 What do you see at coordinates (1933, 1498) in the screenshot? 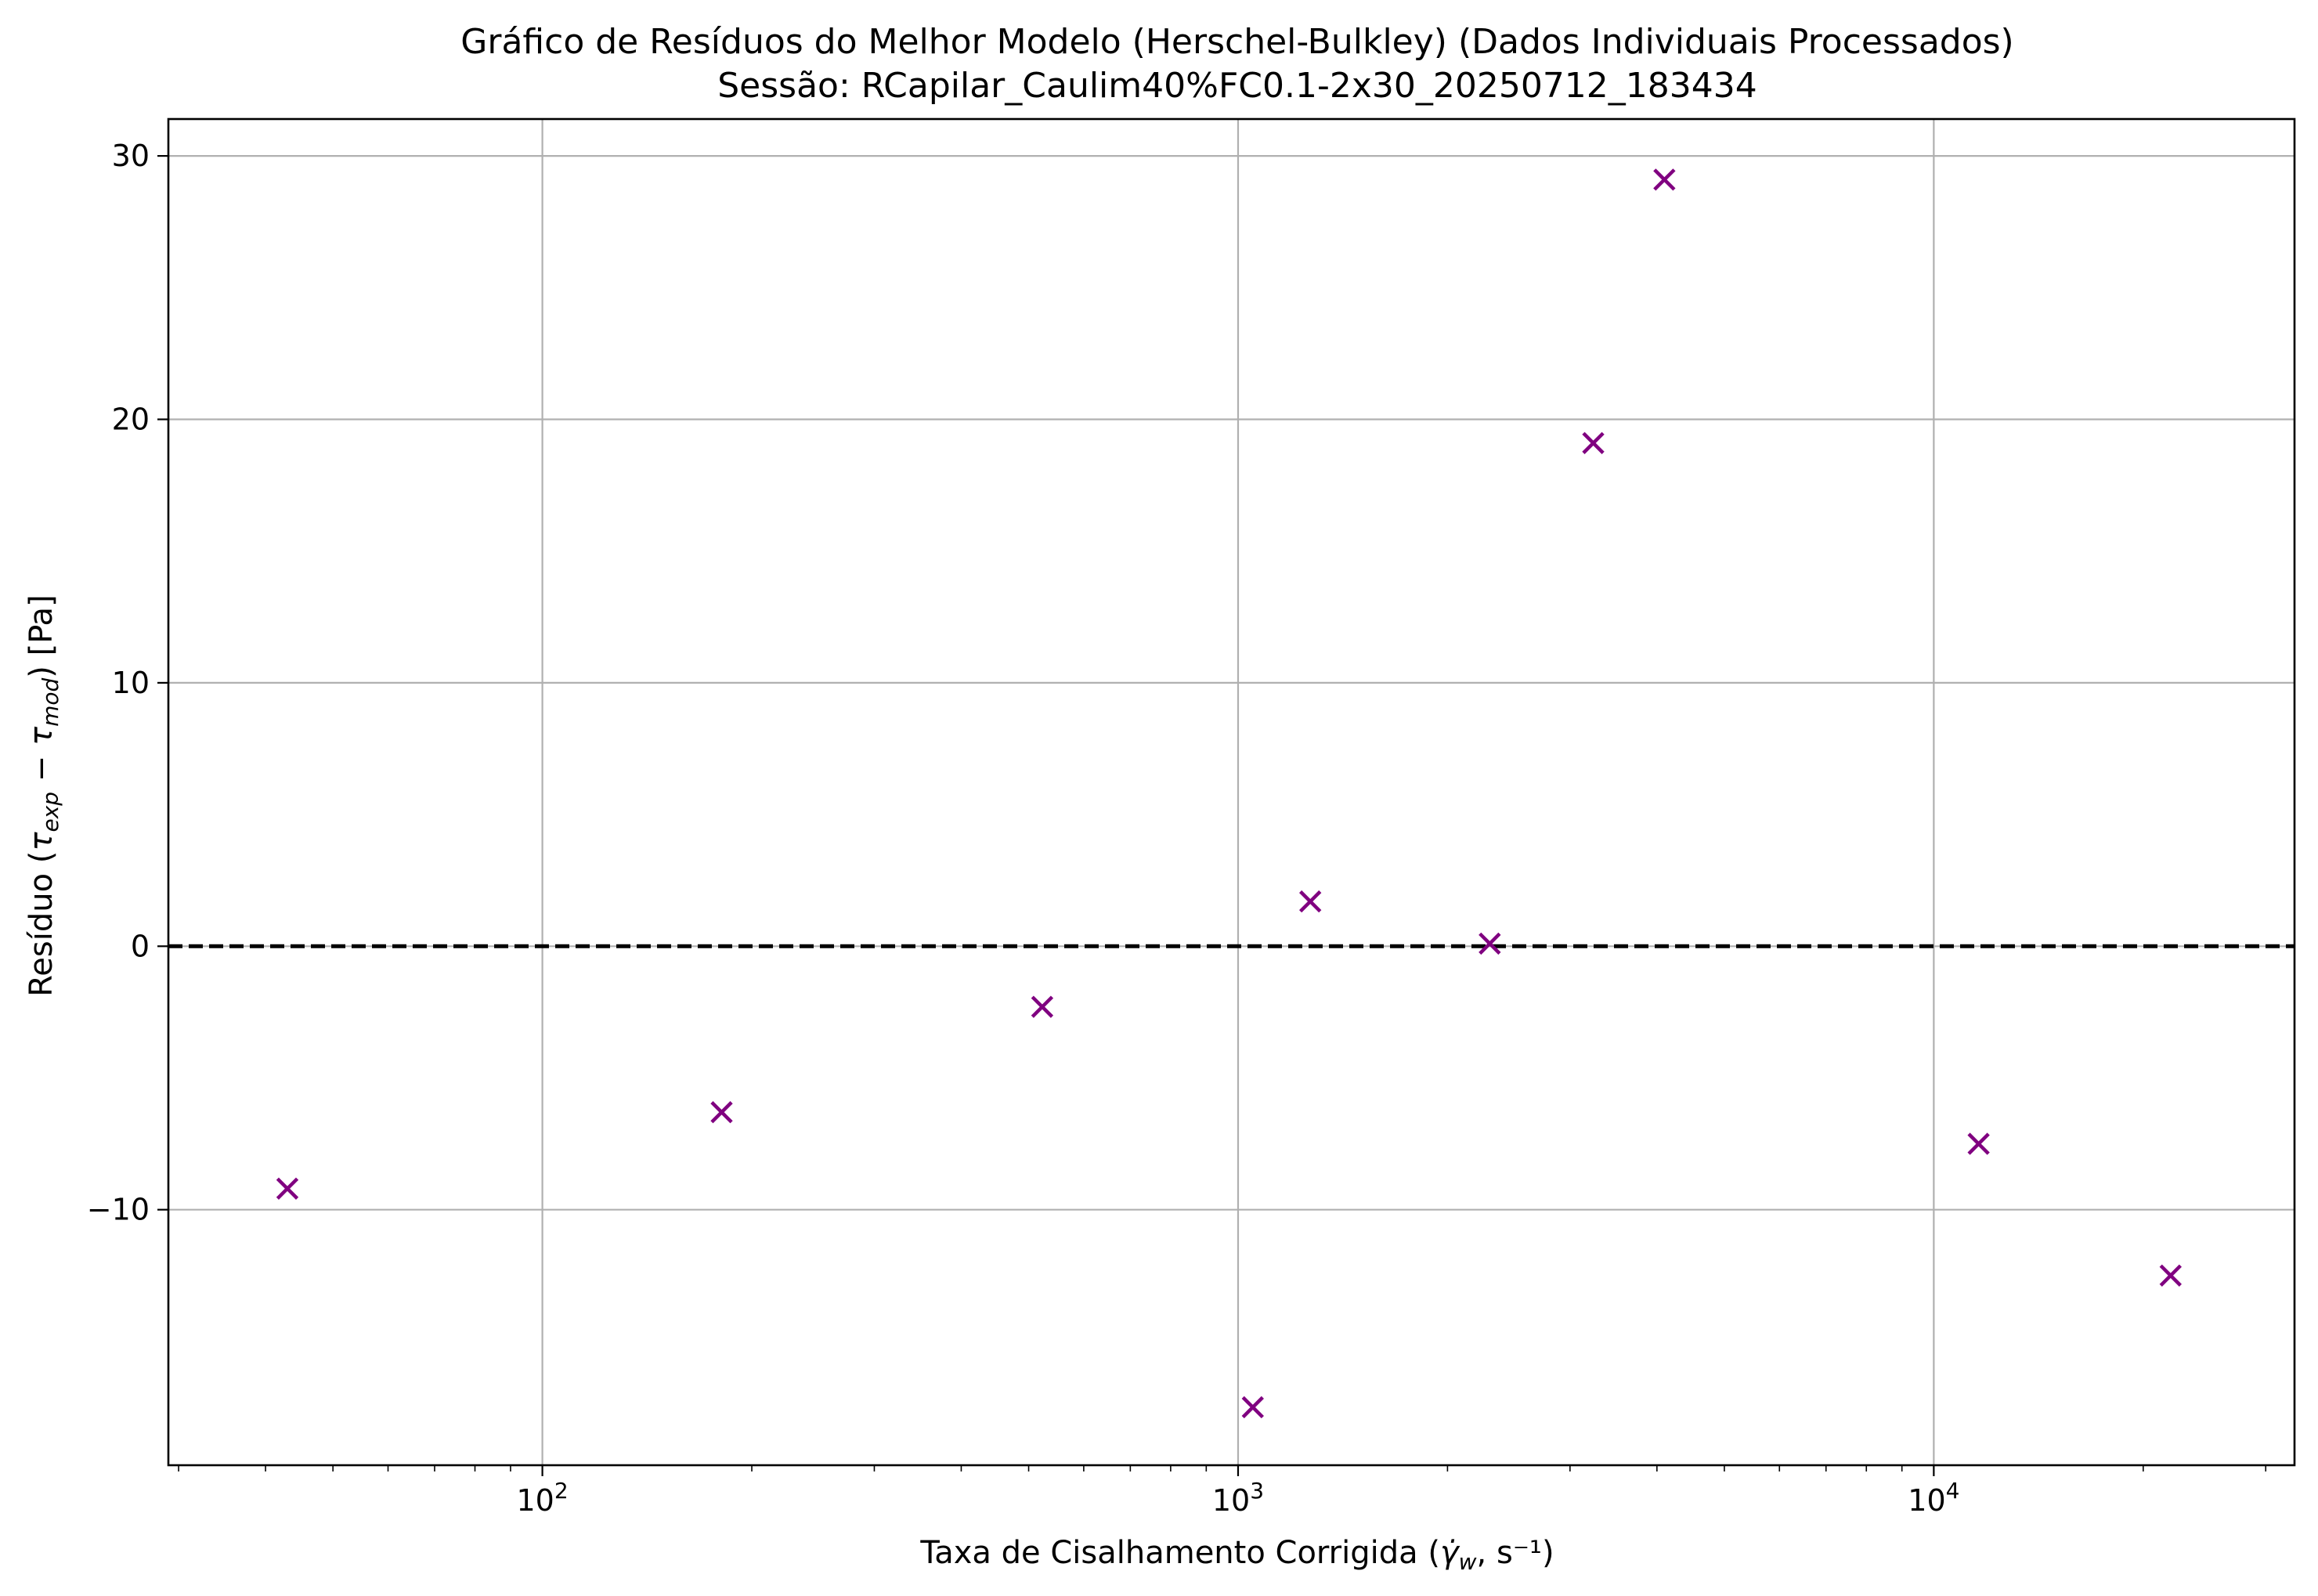
I see `x-tick-label-2: 10⁴` at bounding box center [1933, 1498].